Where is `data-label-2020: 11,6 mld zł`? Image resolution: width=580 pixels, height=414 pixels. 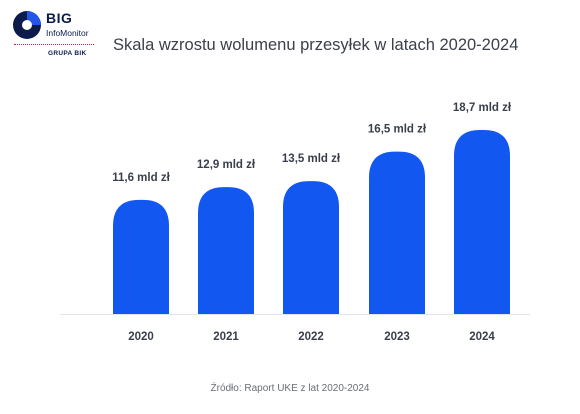
data-label-2020: 11,6 mld zł is located at coordinates (141, 178).